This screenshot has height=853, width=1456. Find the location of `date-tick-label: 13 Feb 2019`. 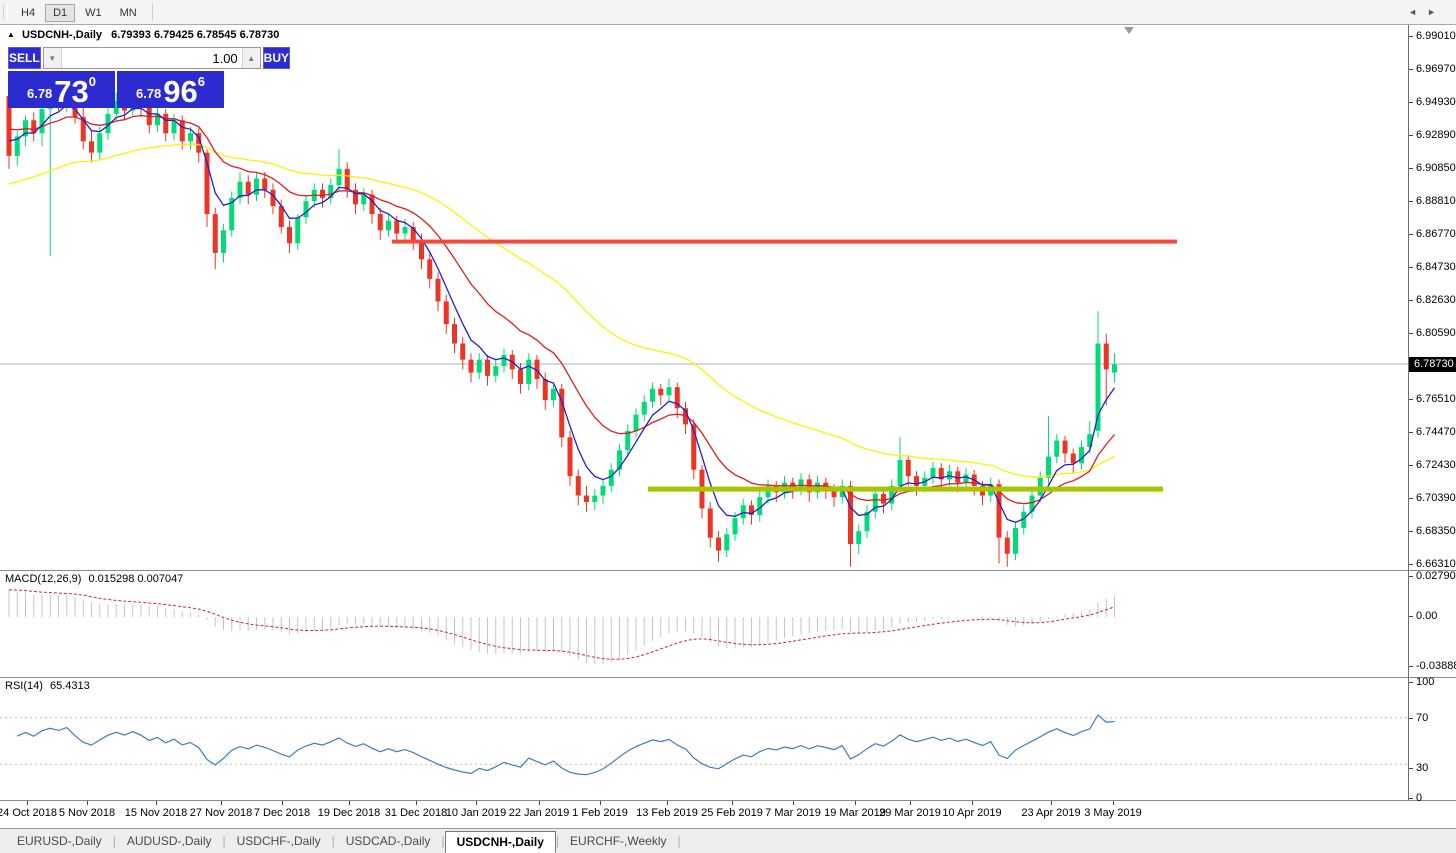

date-tick-label: 13 Feb 2019 is located at coordinates (667, 813).